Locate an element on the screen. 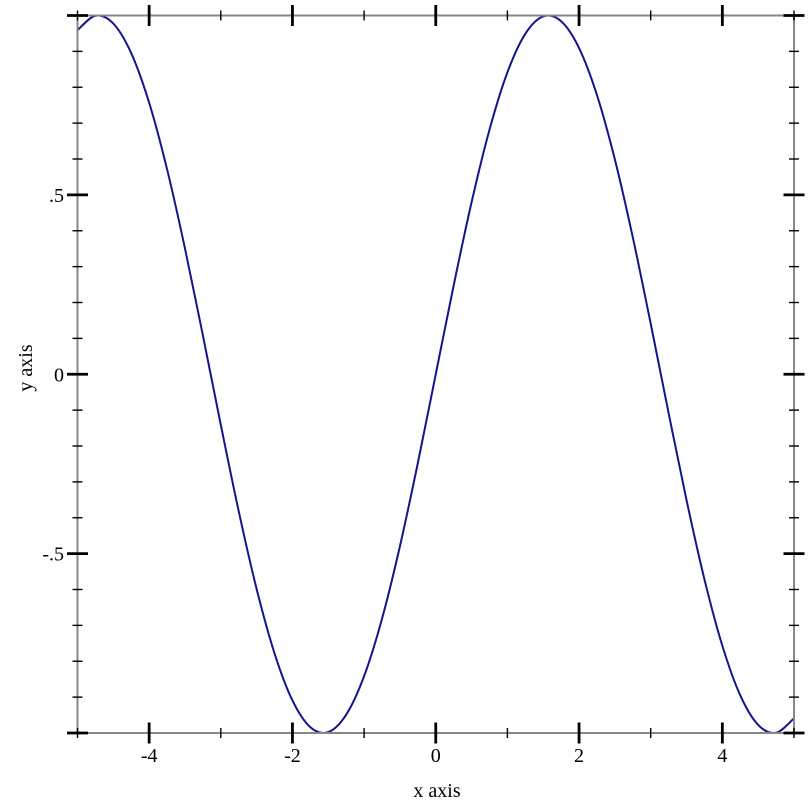 This screenshot has height=812, width=812. x-tick-label: 4 is located at coordinates (722, 756).